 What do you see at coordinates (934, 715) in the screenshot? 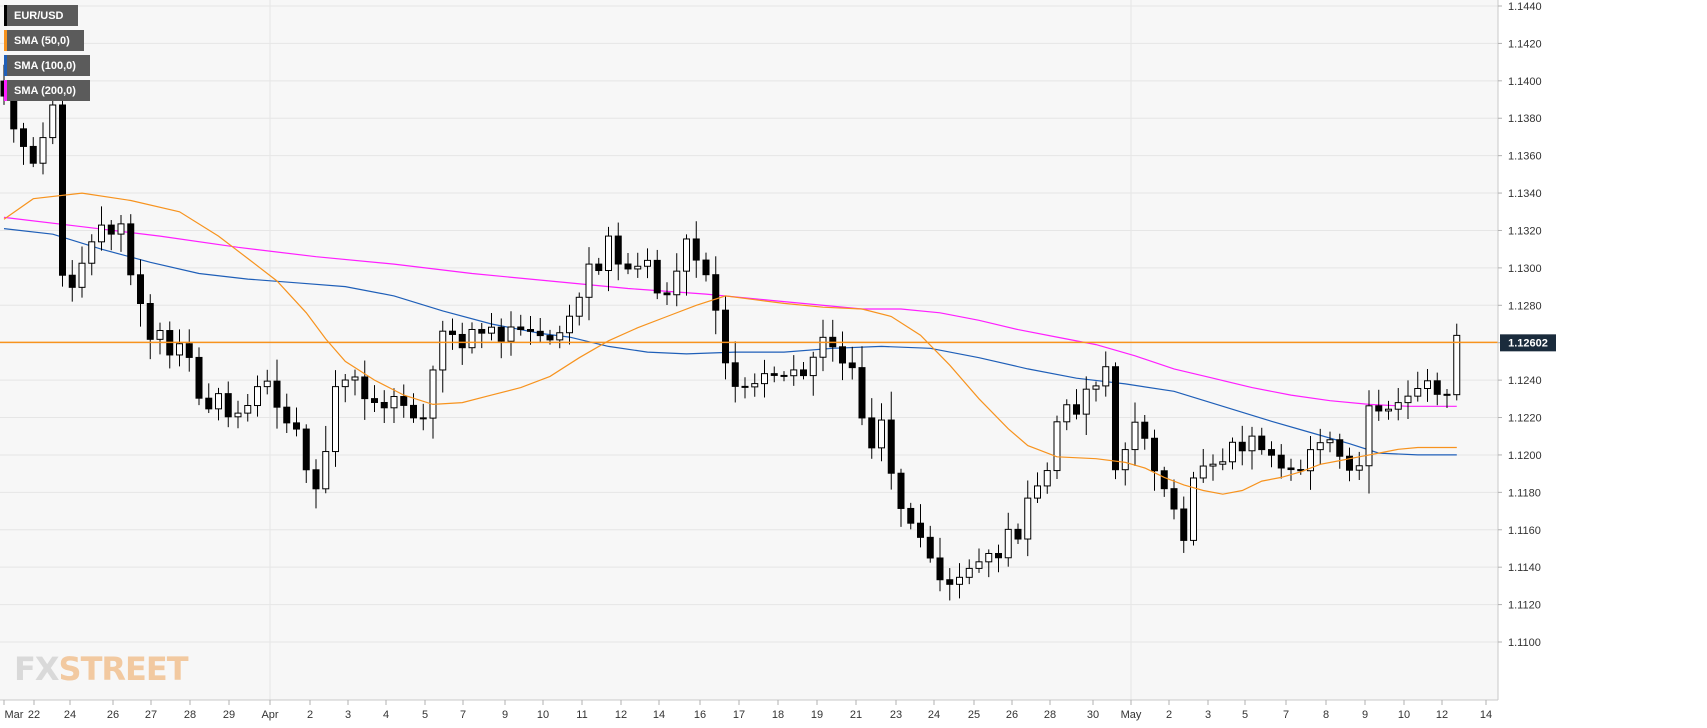
I see `x-tick-label: 24` at bounding box center [934, 715].